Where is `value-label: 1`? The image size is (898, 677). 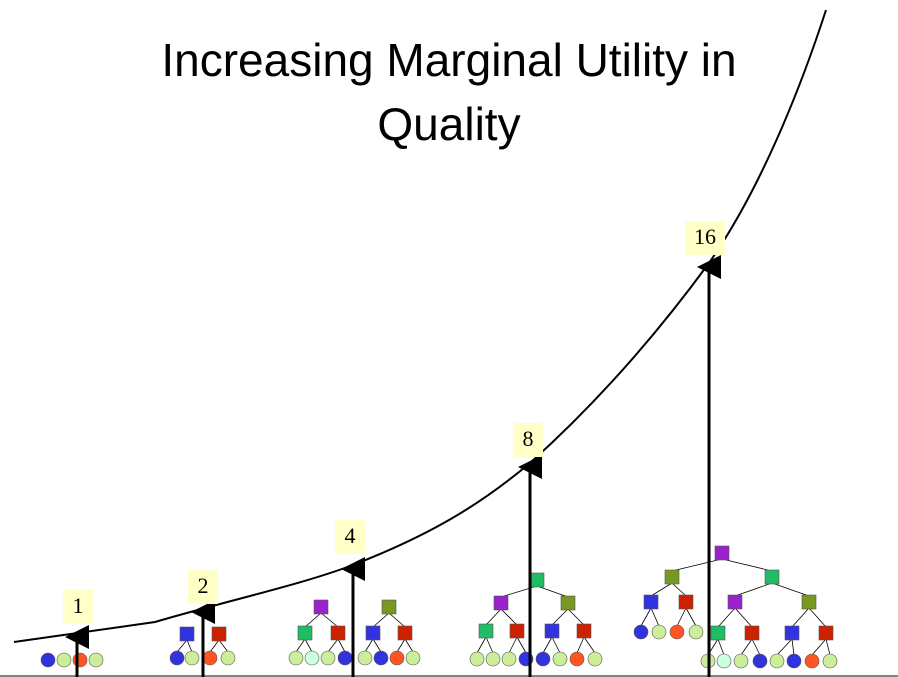 value-label: 1 is located at coordinates (78, 605).